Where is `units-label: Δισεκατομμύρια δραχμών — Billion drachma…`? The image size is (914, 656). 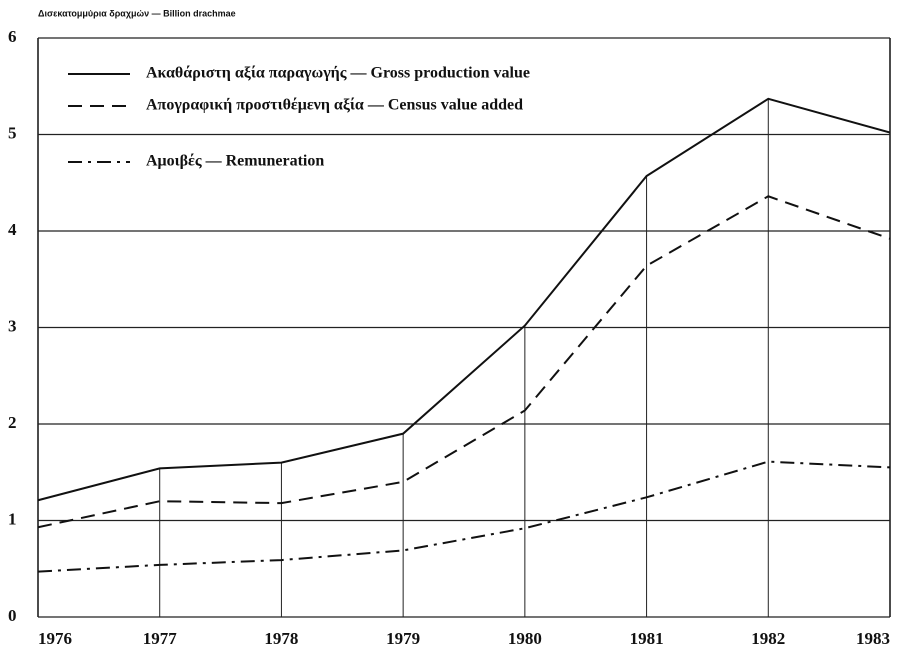 units-label: Δισεκατομμύρια δραχμών — Billion drachma… is located at coordinates (137, 13).